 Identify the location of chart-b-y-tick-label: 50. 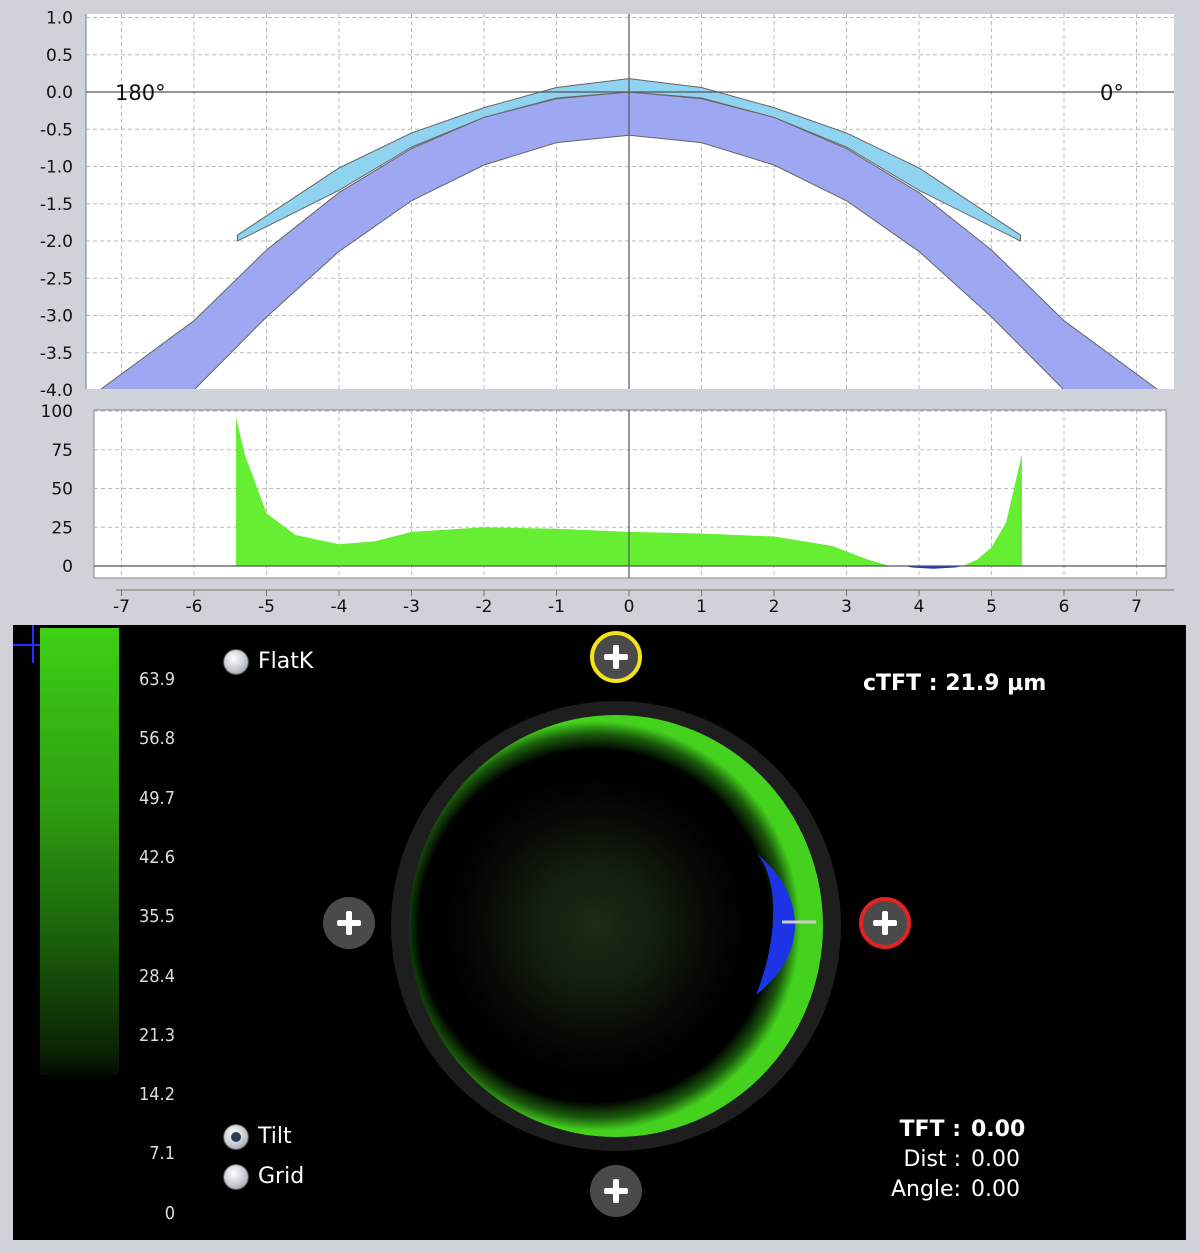
(62, 490).